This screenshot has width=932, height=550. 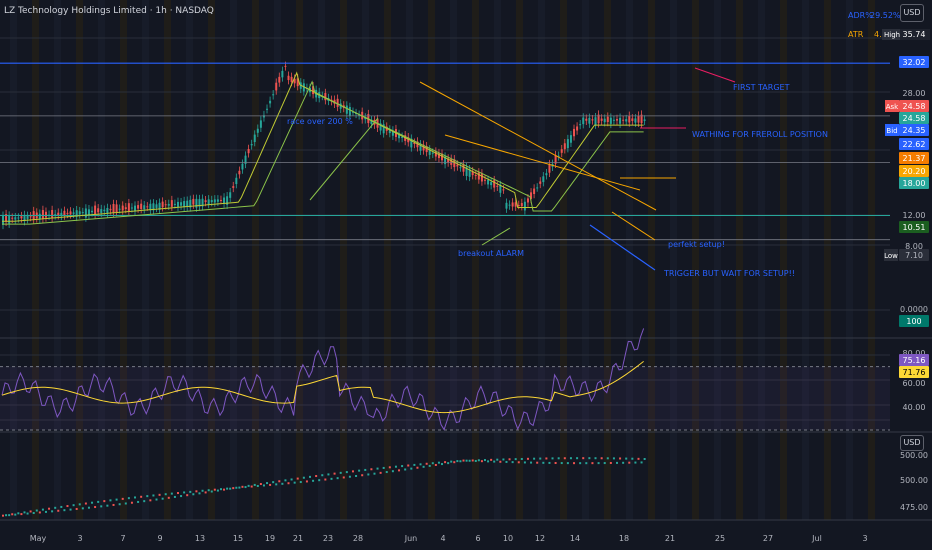 I want to click on lower-label-500: 500.00, so click(x=914, y=455).